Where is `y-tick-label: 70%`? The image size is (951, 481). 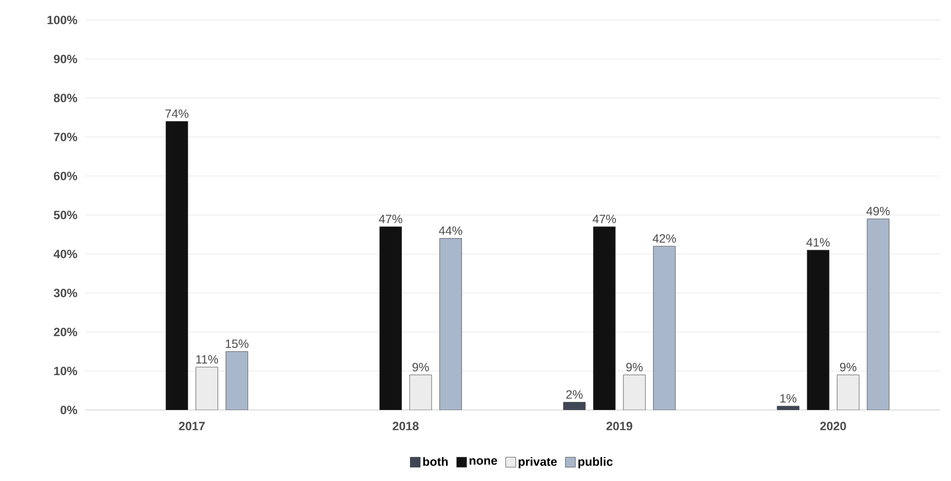 y-tick-label: 70% is located at coordinates (66, 137).